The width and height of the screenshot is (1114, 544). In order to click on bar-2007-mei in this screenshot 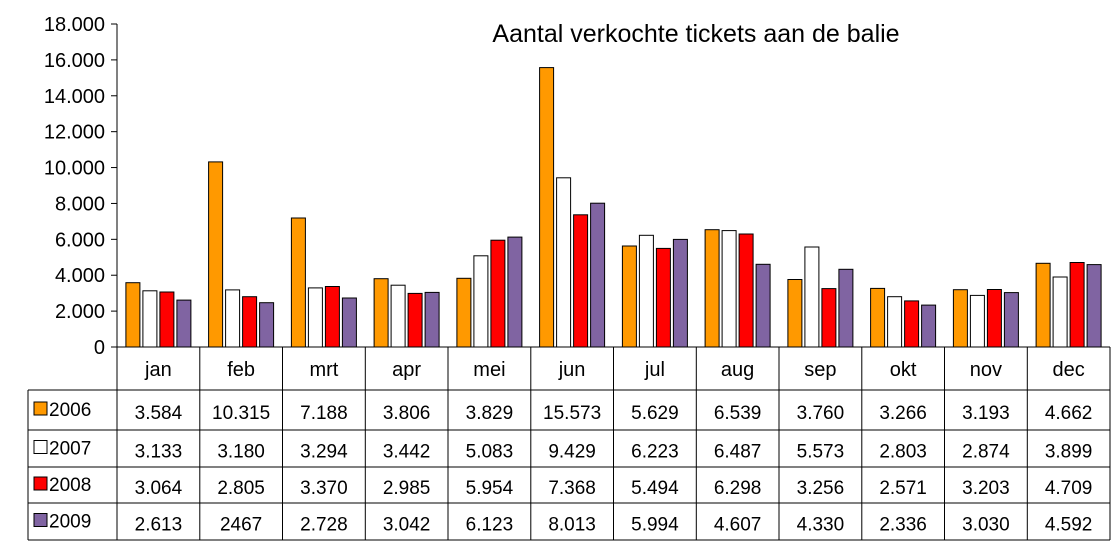, I will do `click(481, 301)`.